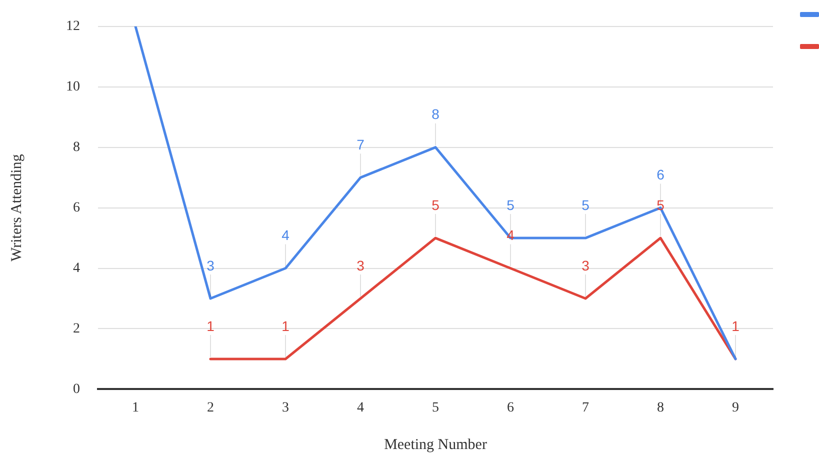 This screenshot has width=819, height=462. What do you see at coordinates (76, 208) in the screenshot?
I see `y-tick-label: 6` at bounding box center [76, 208].